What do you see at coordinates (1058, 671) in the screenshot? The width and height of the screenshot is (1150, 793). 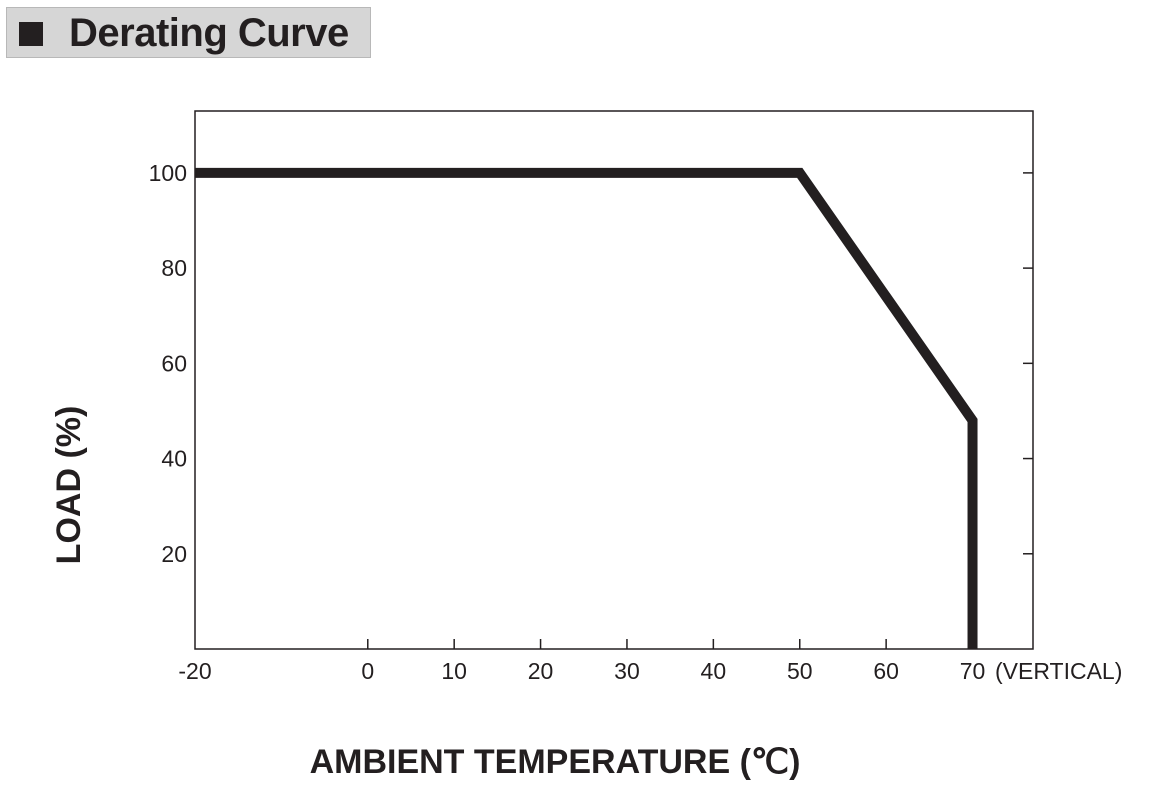 I see `x-axis-vertical-note: (VERTICAL)` at bounding box center [1058, 671].